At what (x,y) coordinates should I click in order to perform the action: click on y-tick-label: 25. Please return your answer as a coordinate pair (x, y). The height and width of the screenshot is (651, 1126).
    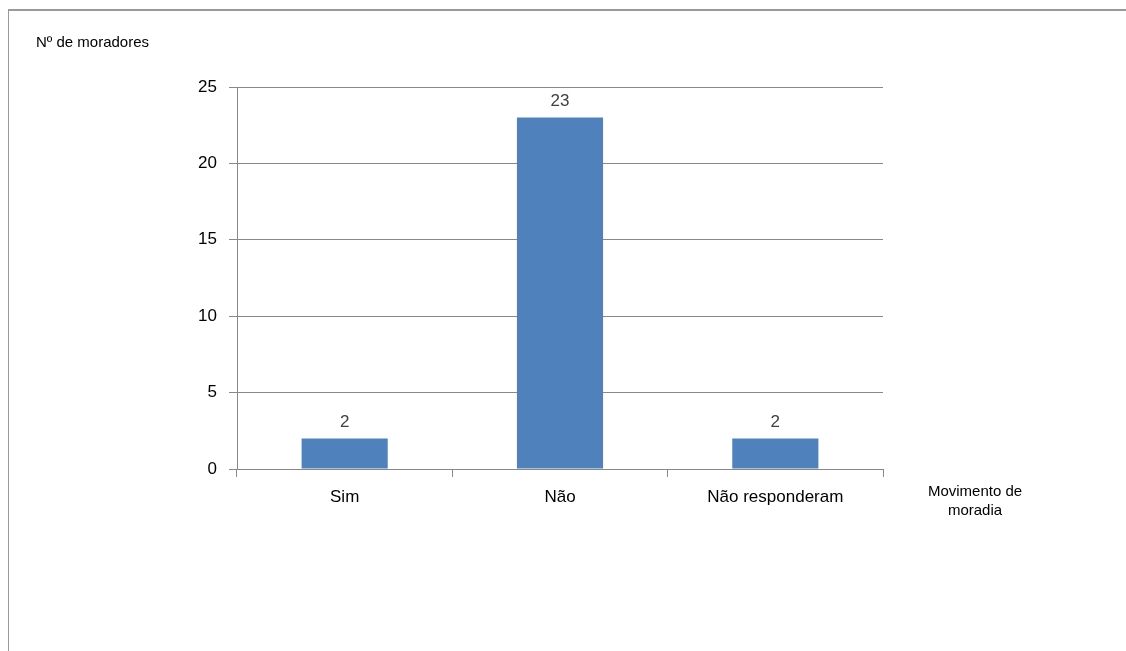
    Looking at the image, I should click on (207, 86).